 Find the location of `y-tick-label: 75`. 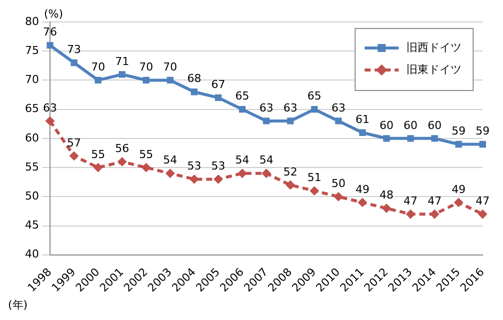

y-tick-label: 75 is located at coordinates (31, 50).